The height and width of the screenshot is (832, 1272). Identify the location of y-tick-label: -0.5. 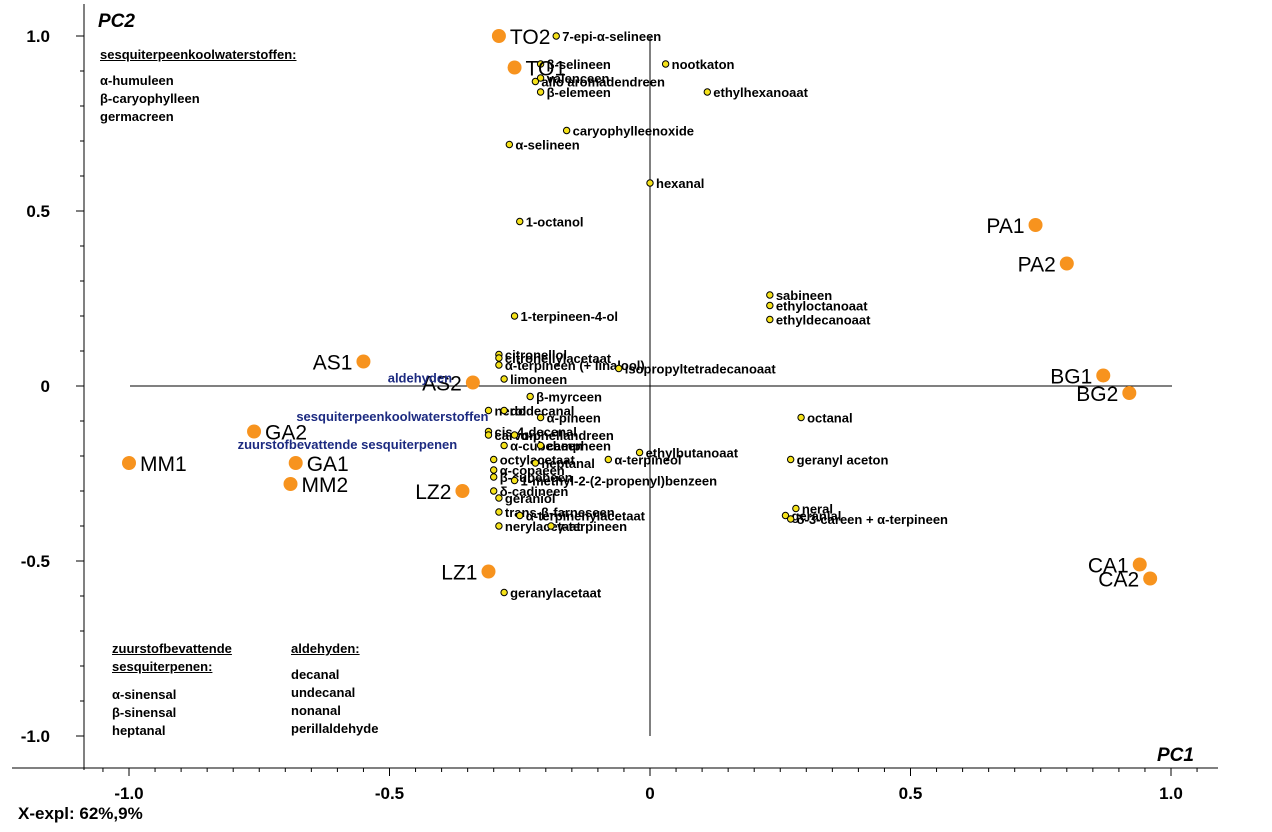
(35, 561).